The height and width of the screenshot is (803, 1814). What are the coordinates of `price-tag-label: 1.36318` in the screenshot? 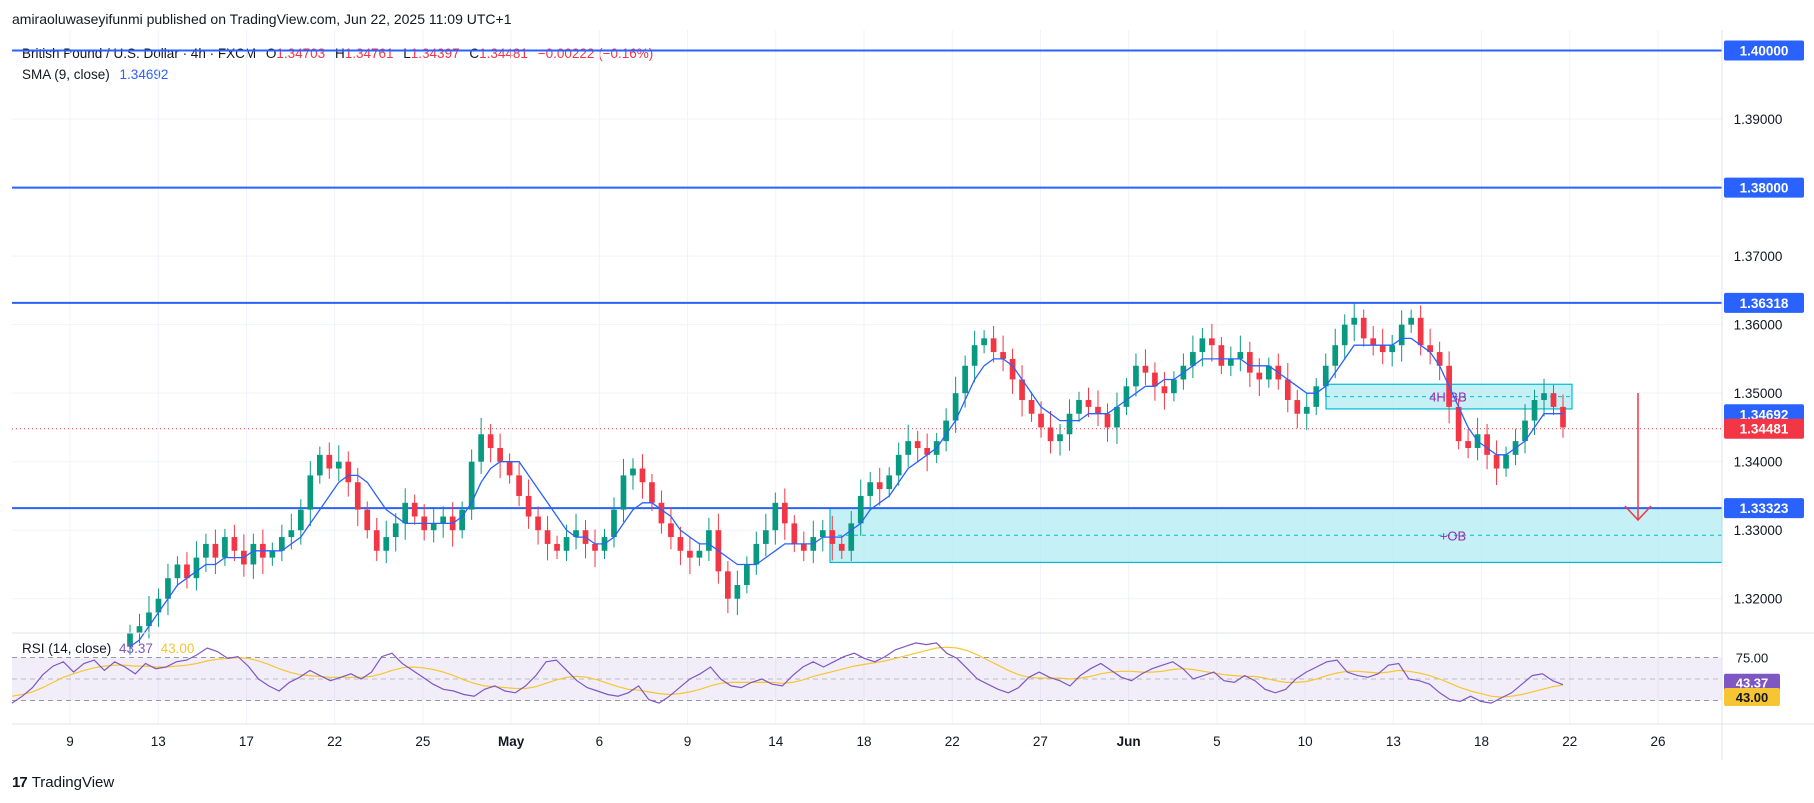 It's located at (1764, 303).